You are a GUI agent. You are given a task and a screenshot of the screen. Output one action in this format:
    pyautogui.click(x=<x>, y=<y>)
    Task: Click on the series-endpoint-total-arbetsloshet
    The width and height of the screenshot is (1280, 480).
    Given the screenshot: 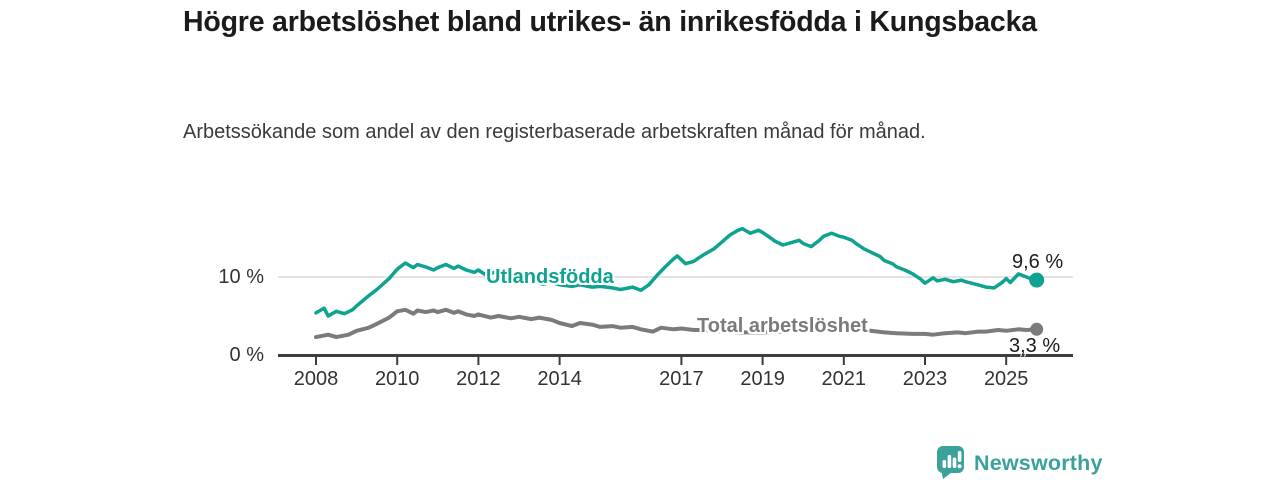 What is the action you would take?
    pyautogui.click(x=1037, y=329)
    